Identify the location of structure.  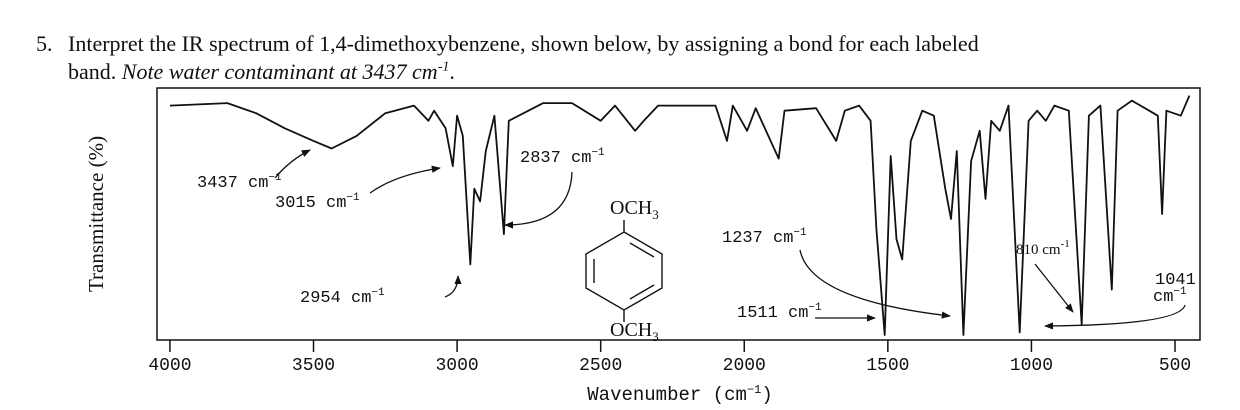
(624, 271).